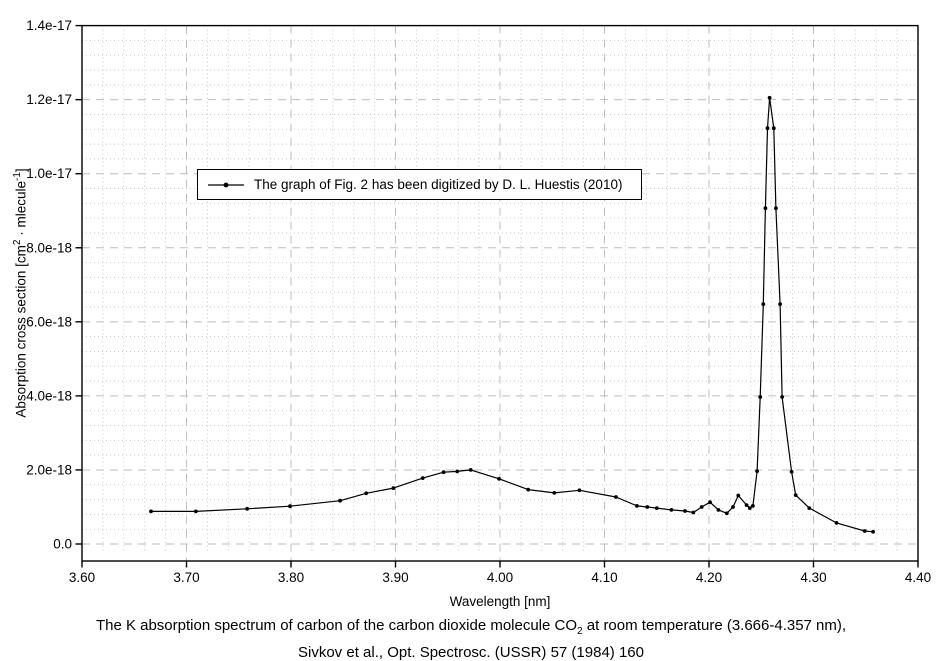 This screenshot has height=661, width=942. Describe the element at coordinates (62, 544) in the screenshot. I see `y-tick-label: 0.0` at that location.